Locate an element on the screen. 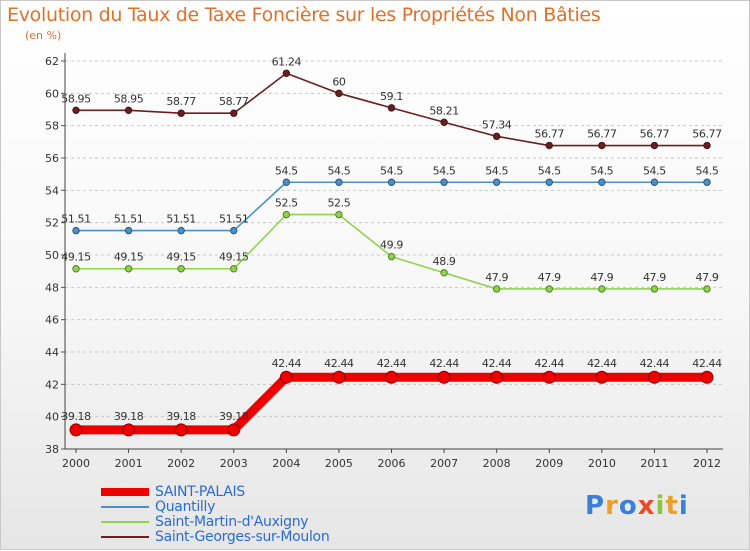  data-label-saint-martin-d-auxigny: 49.9 is located at coordinates (391, 245).